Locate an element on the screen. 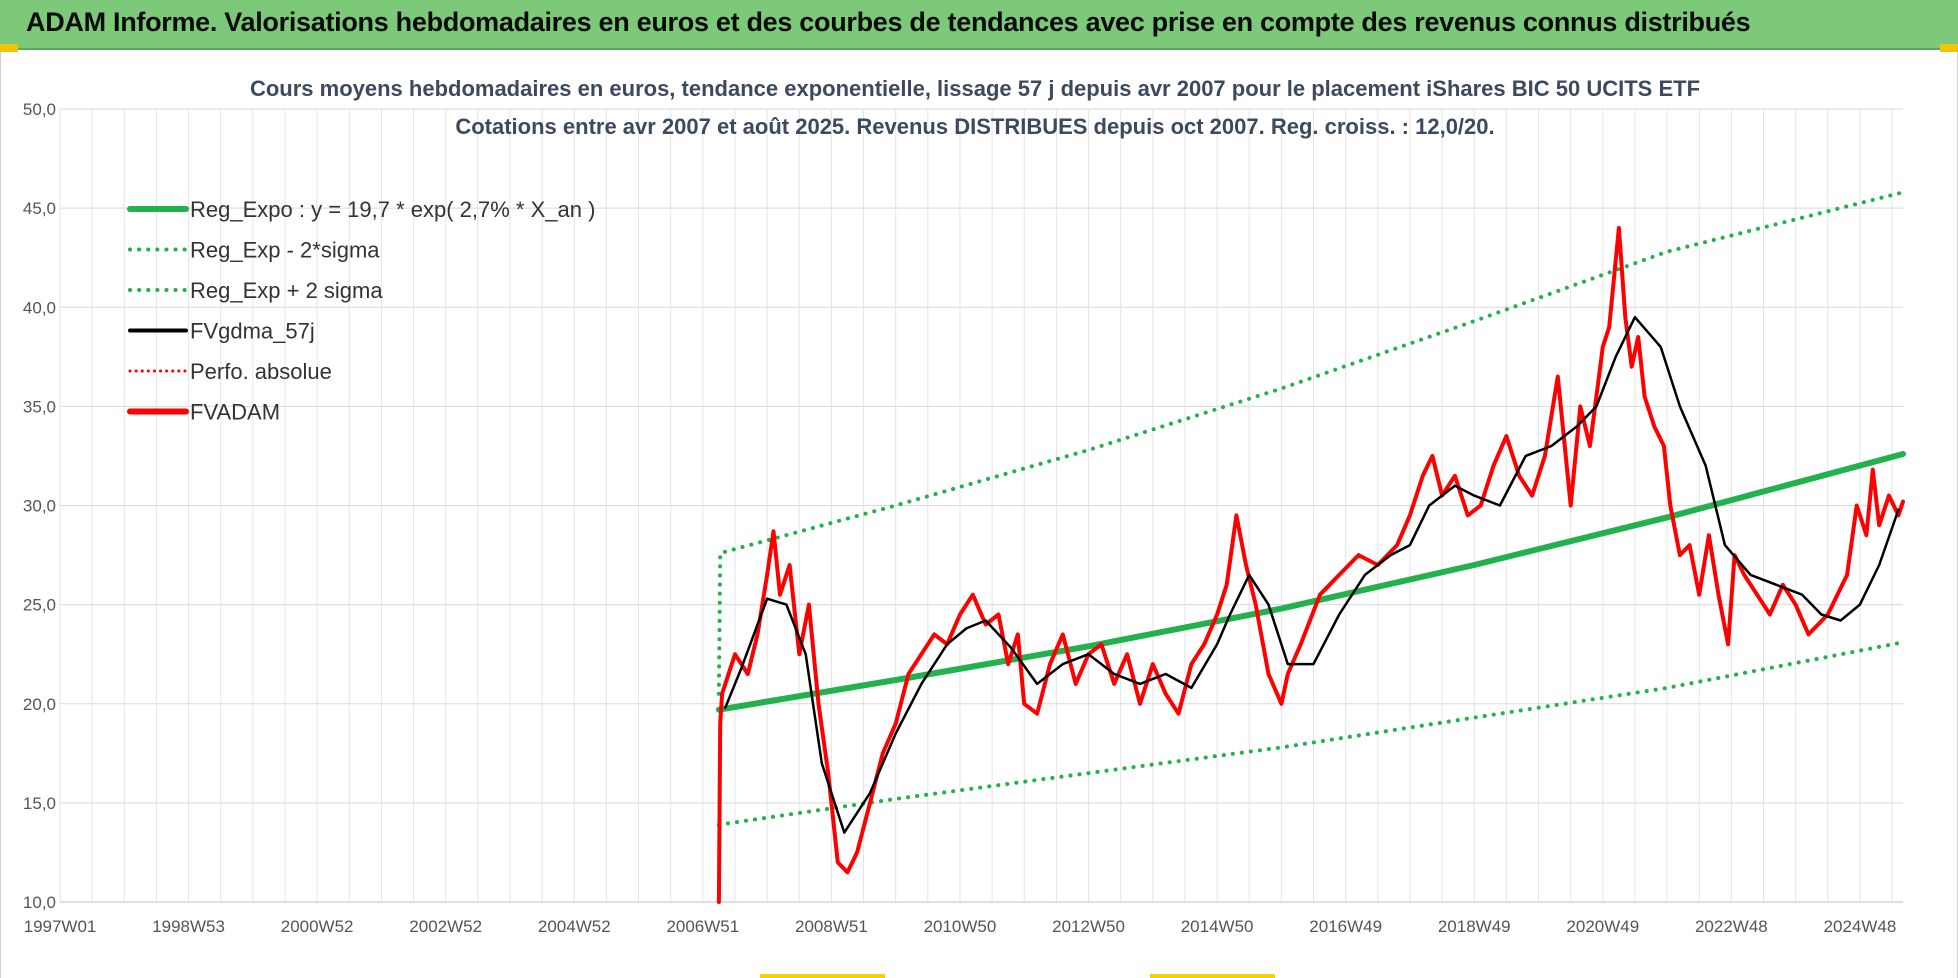 The image size is (1958, 978). y-tick-label: 25,0 is located at coordinates (39, 605).